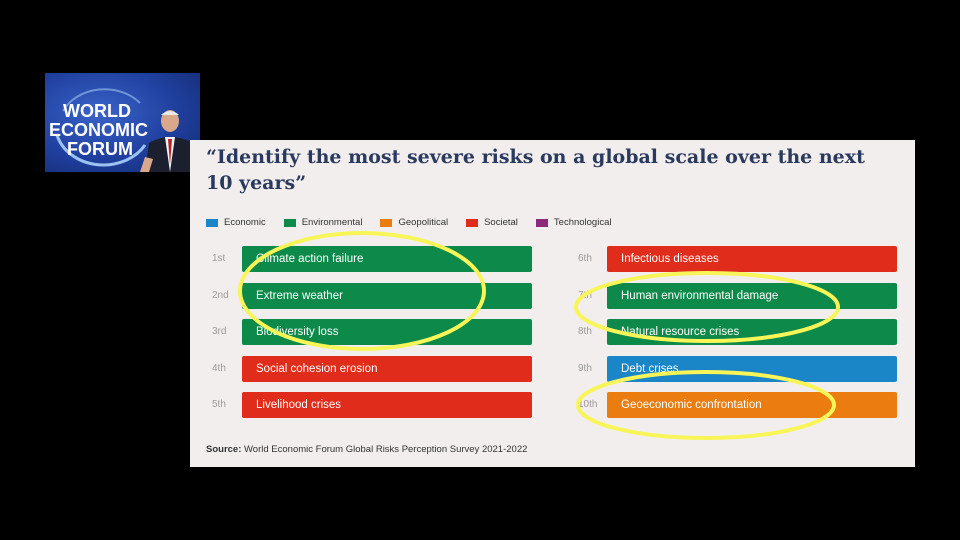 This screenshot has height=540, width=960. Describe the element at coordinates (219, 331) in the screenshot. I see `risk-rank: 3rd` at that location.